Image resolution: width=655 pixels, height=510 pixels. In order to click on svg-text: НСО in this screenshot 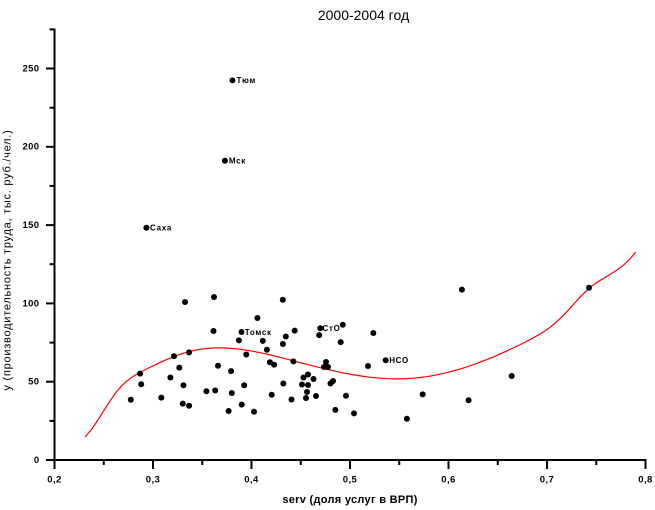, I will do `click(399, 360)`.